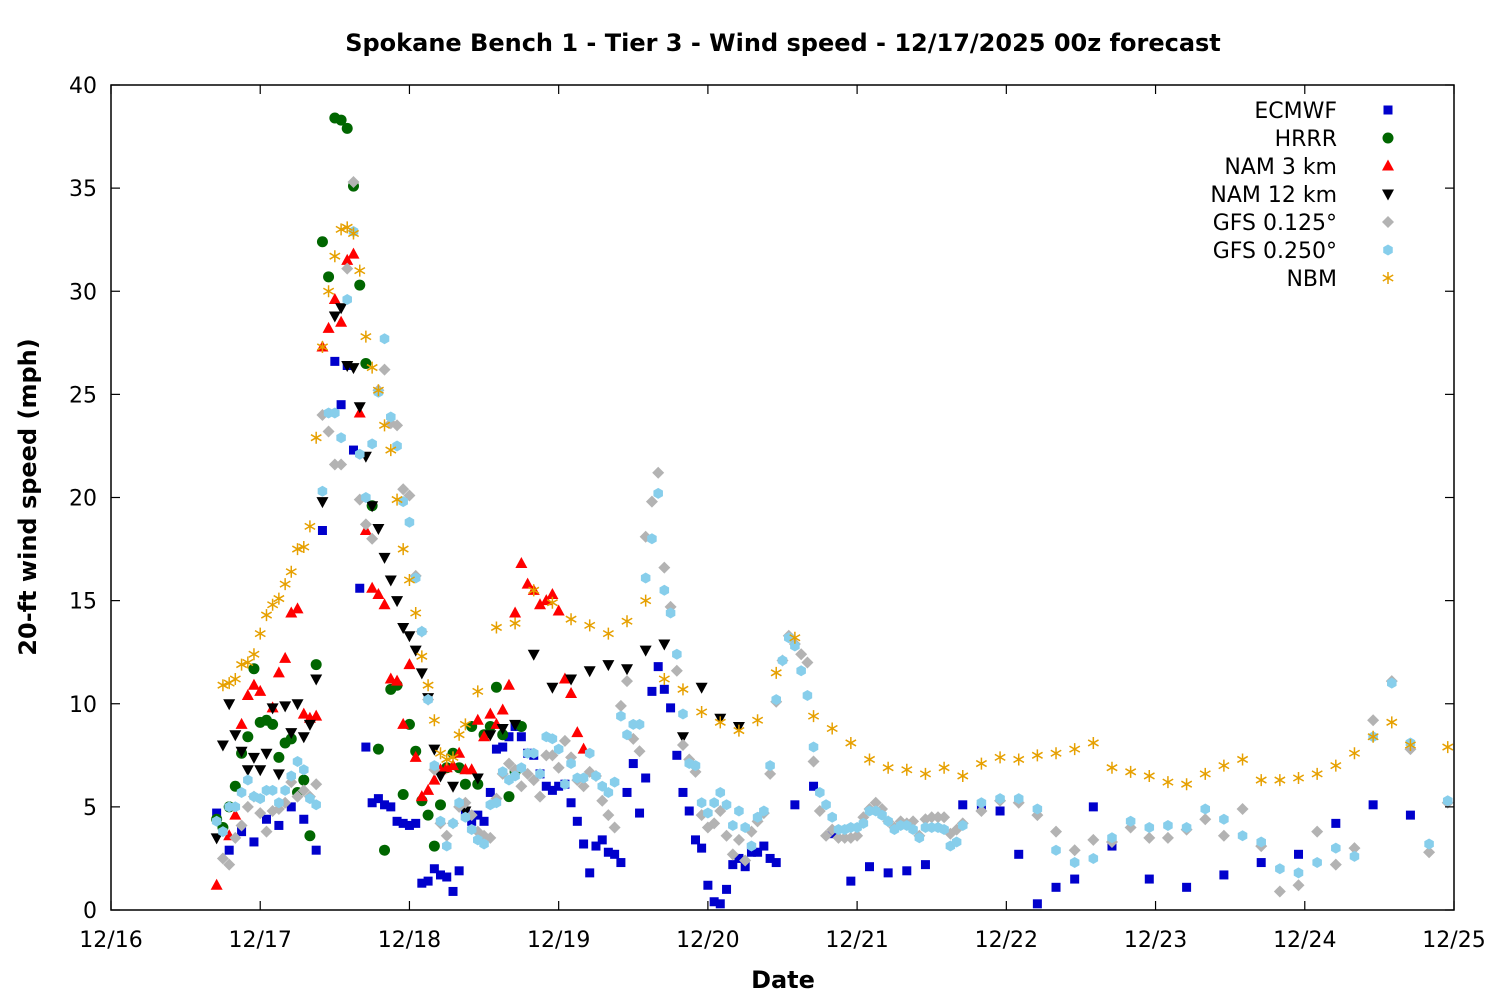  Describe the element at coordinates (1388, 110) in the screenshot. I see `legend-marker` at that location.